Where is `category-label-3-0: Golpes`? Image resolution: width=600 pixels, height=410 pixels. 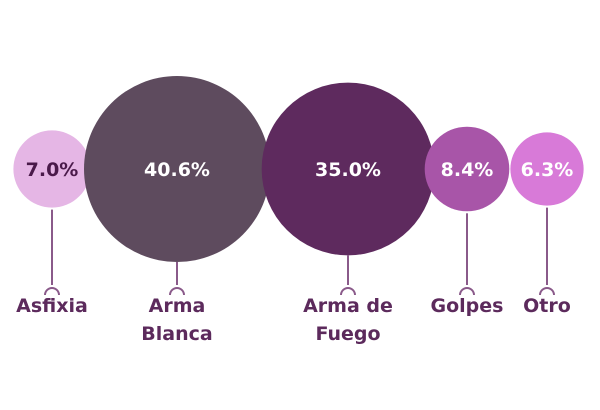
category-label-3-0: Golpes is located at coordinates (467, 306).